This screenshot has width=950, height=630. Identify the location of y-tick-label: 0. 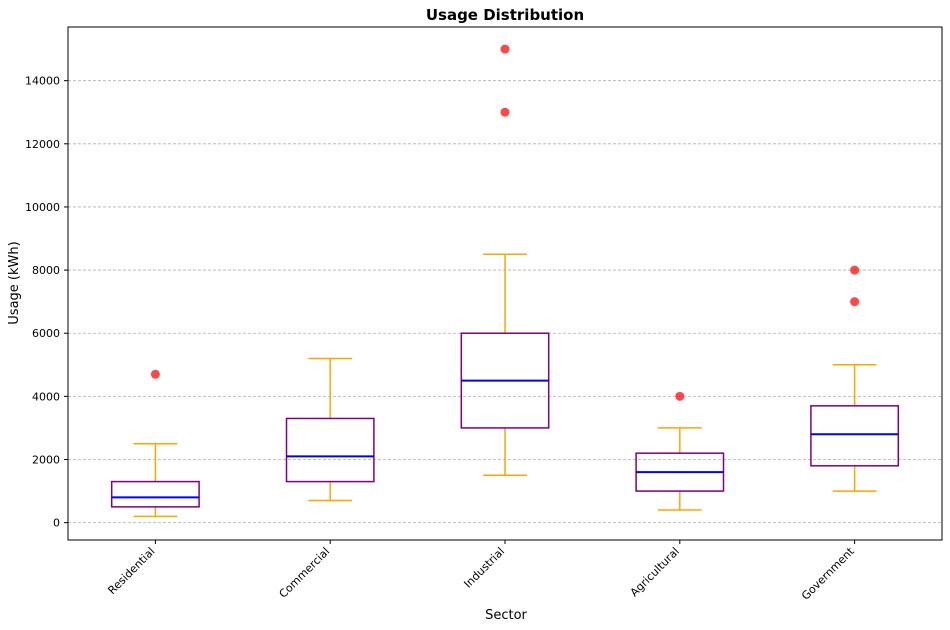
(56, 523).